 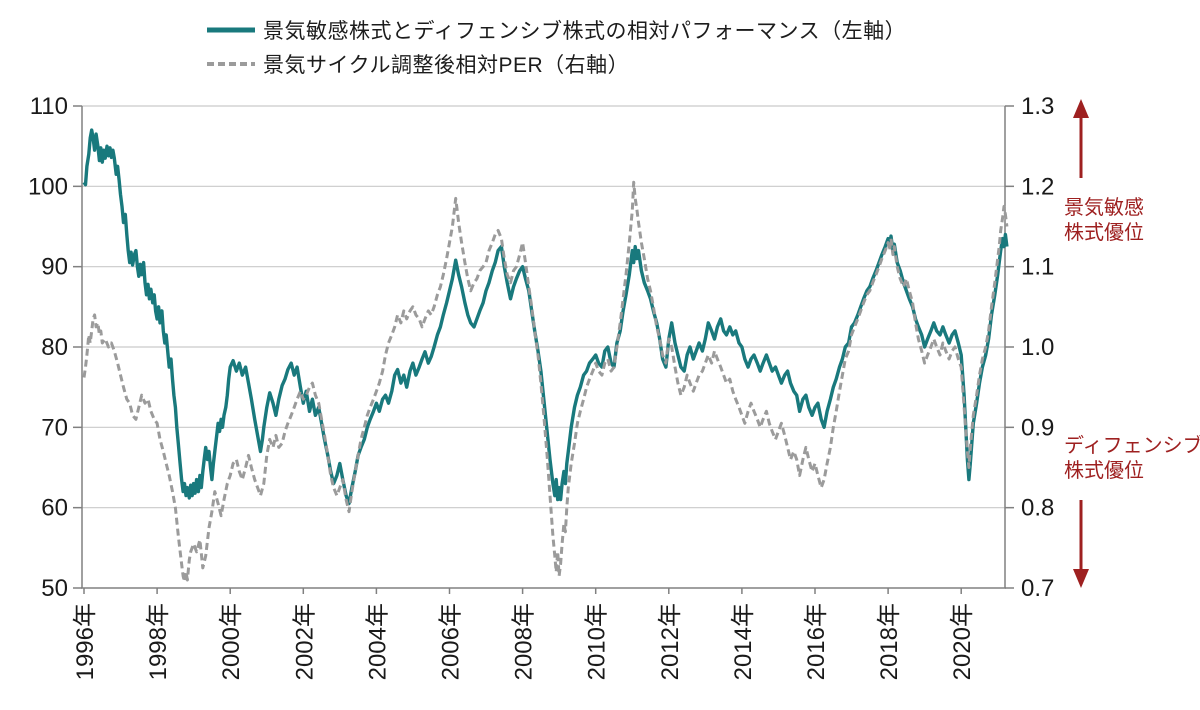 What do you see at coordinates (1081, 108) in the screenshot?
I see `up-arrow-head-icon` at bounding box center [1081, 108].